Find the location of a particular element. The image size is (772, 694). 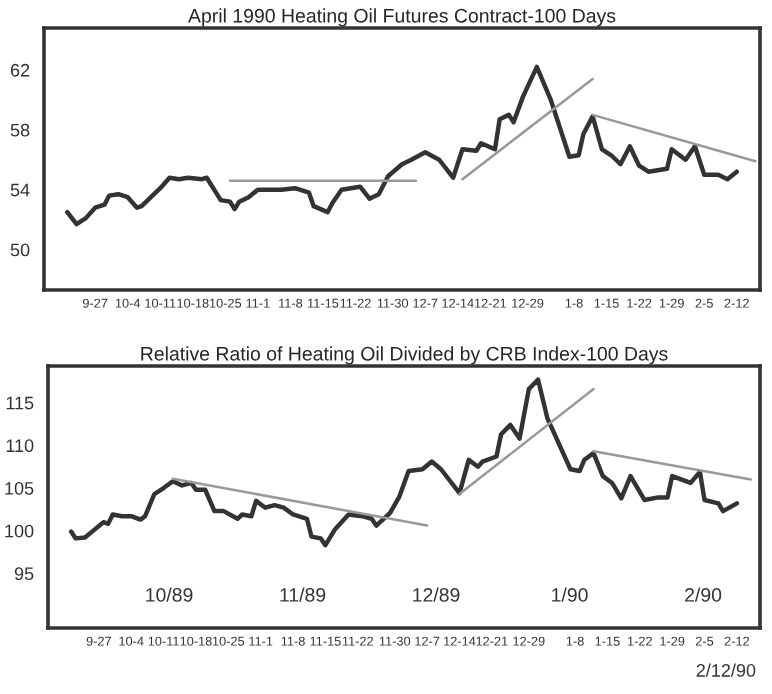

y-tick-label: 110 is located at coordinates (20, 446).